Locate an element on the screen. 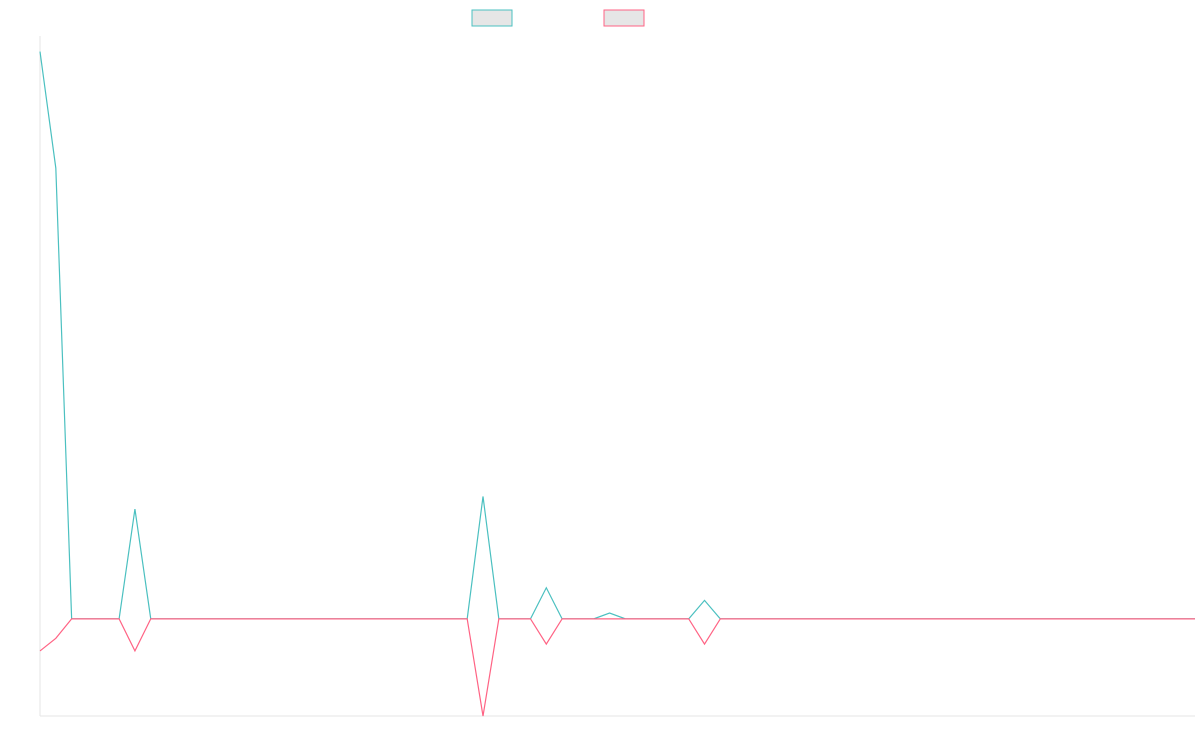 The image size is (1200, 750). legend is located at coordinates (558, 18).